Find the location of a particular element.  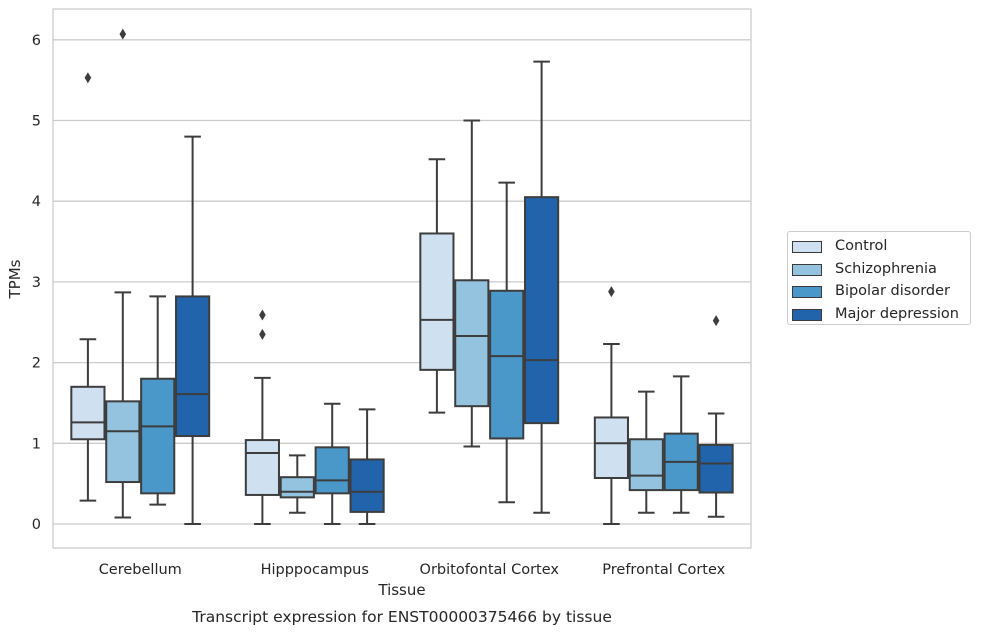

y-tick-label: 0 is located at coordinates (36, 525).